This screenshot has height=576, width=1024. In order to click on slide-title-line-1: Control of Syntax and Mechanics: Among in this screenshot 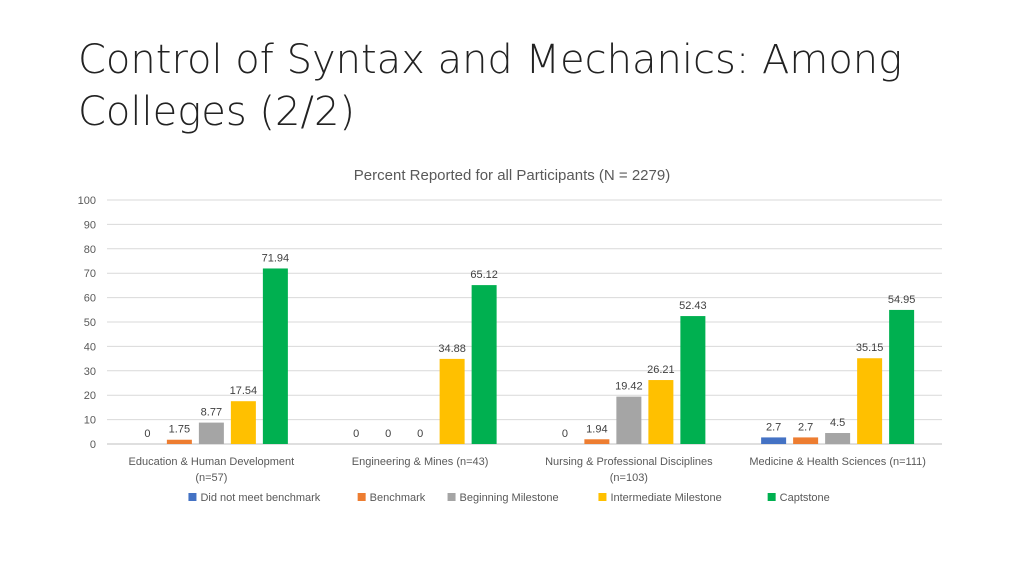, I will do `click(490, 60)`.